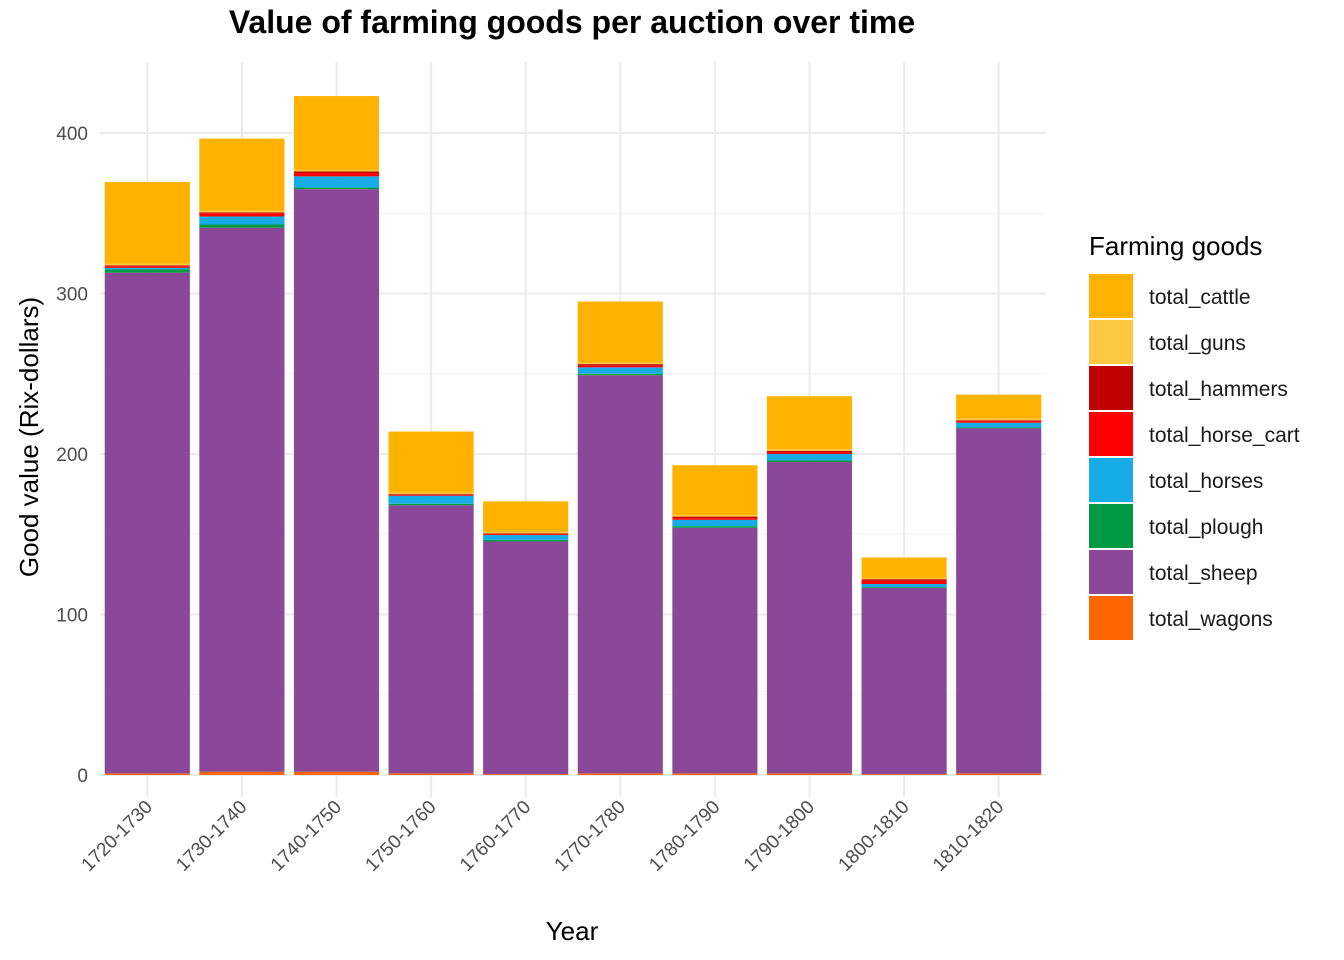 This screenshot has width=1344, height=960. Describe the element at coordinates (684, 836) in the screenshot. I see `x-tick-label: 1780-1790` at that location.